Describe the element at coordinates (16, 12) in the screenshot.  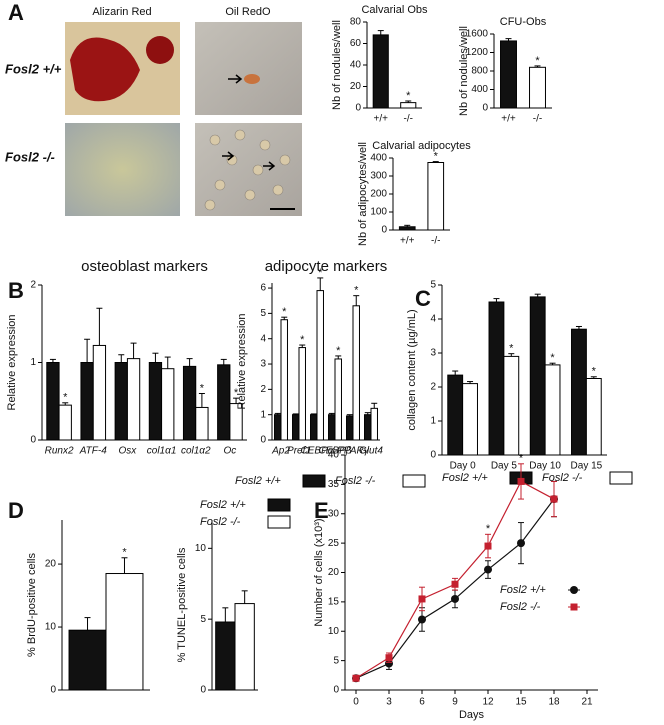
I see `panel-label: A` at that location.